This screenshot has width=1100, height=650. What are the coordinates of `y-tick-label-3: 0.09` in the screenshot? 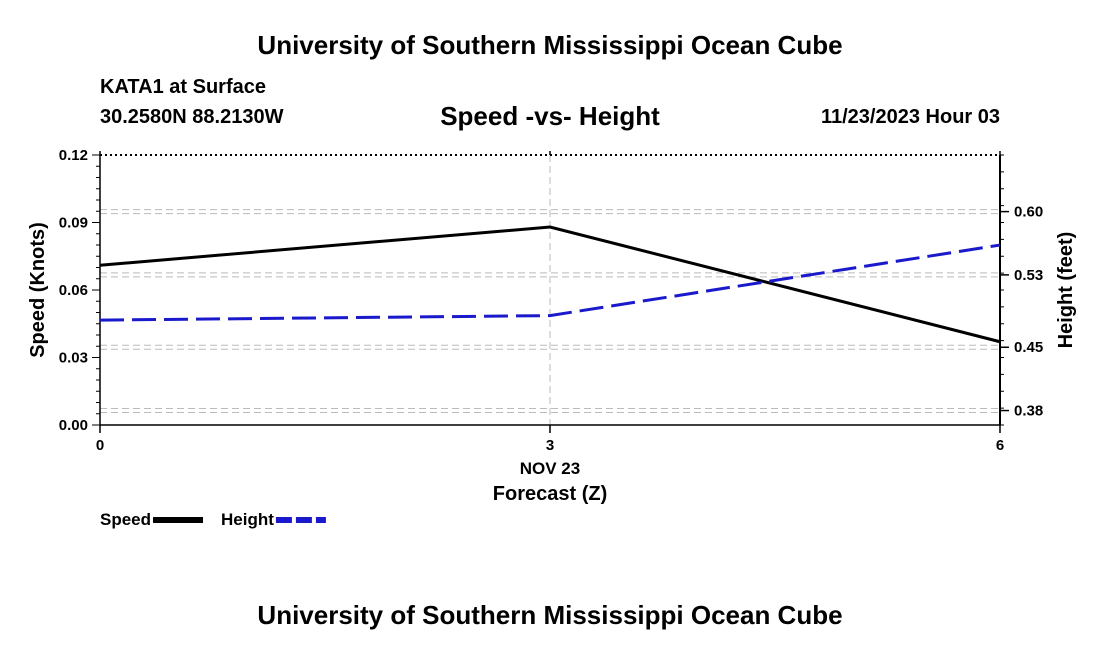 It's located at (73, 223).